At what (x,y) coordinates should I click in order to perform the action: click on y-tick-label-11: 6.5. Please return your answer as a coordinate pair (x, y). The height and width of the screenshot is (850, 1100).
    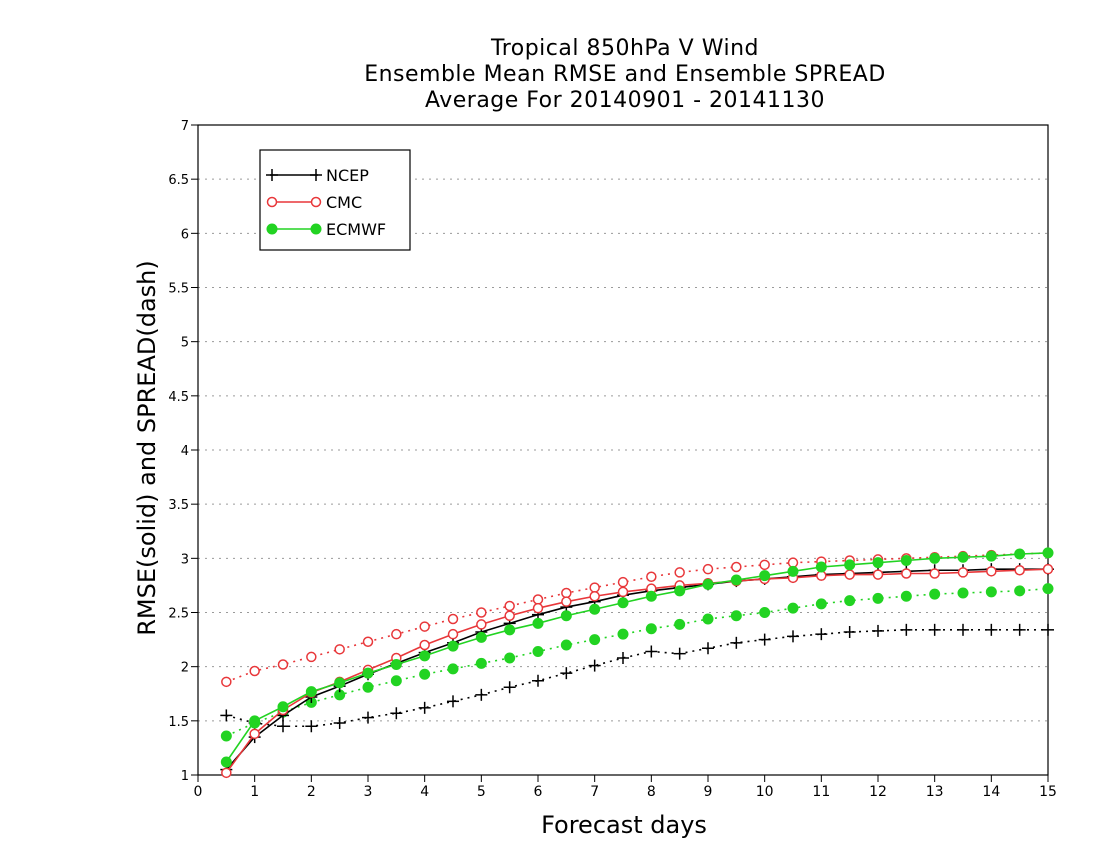
    Looking at the image, I should click on (178, 180).